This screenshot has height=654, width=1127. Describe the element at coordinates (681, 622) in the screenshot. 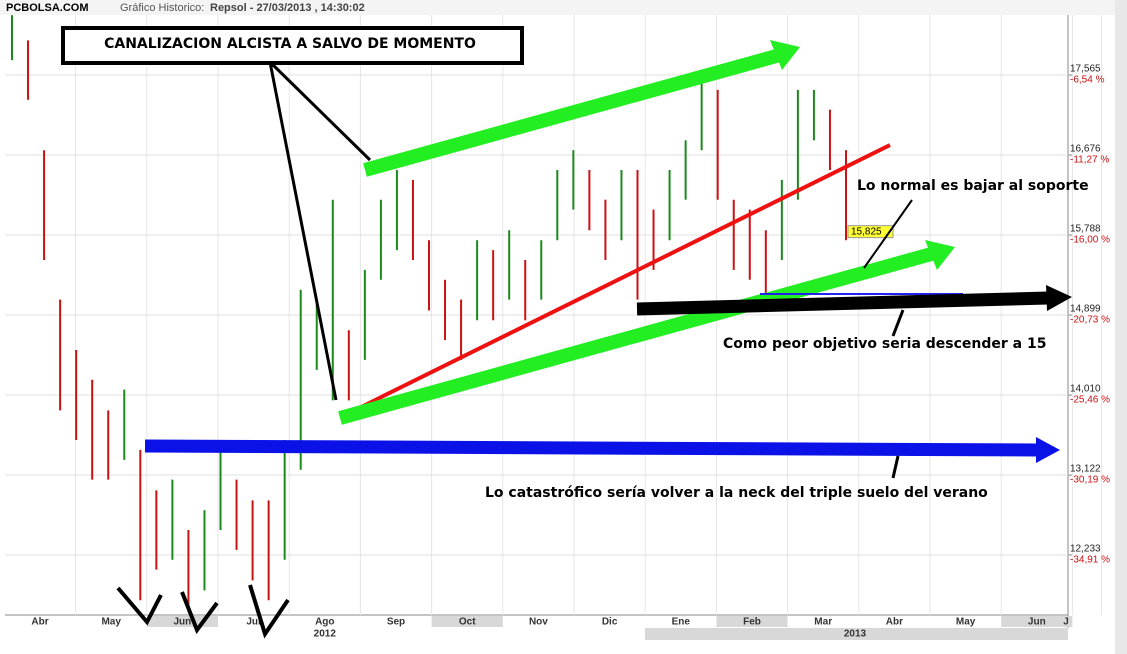

I see `x-tick-label: Ene` at that location.